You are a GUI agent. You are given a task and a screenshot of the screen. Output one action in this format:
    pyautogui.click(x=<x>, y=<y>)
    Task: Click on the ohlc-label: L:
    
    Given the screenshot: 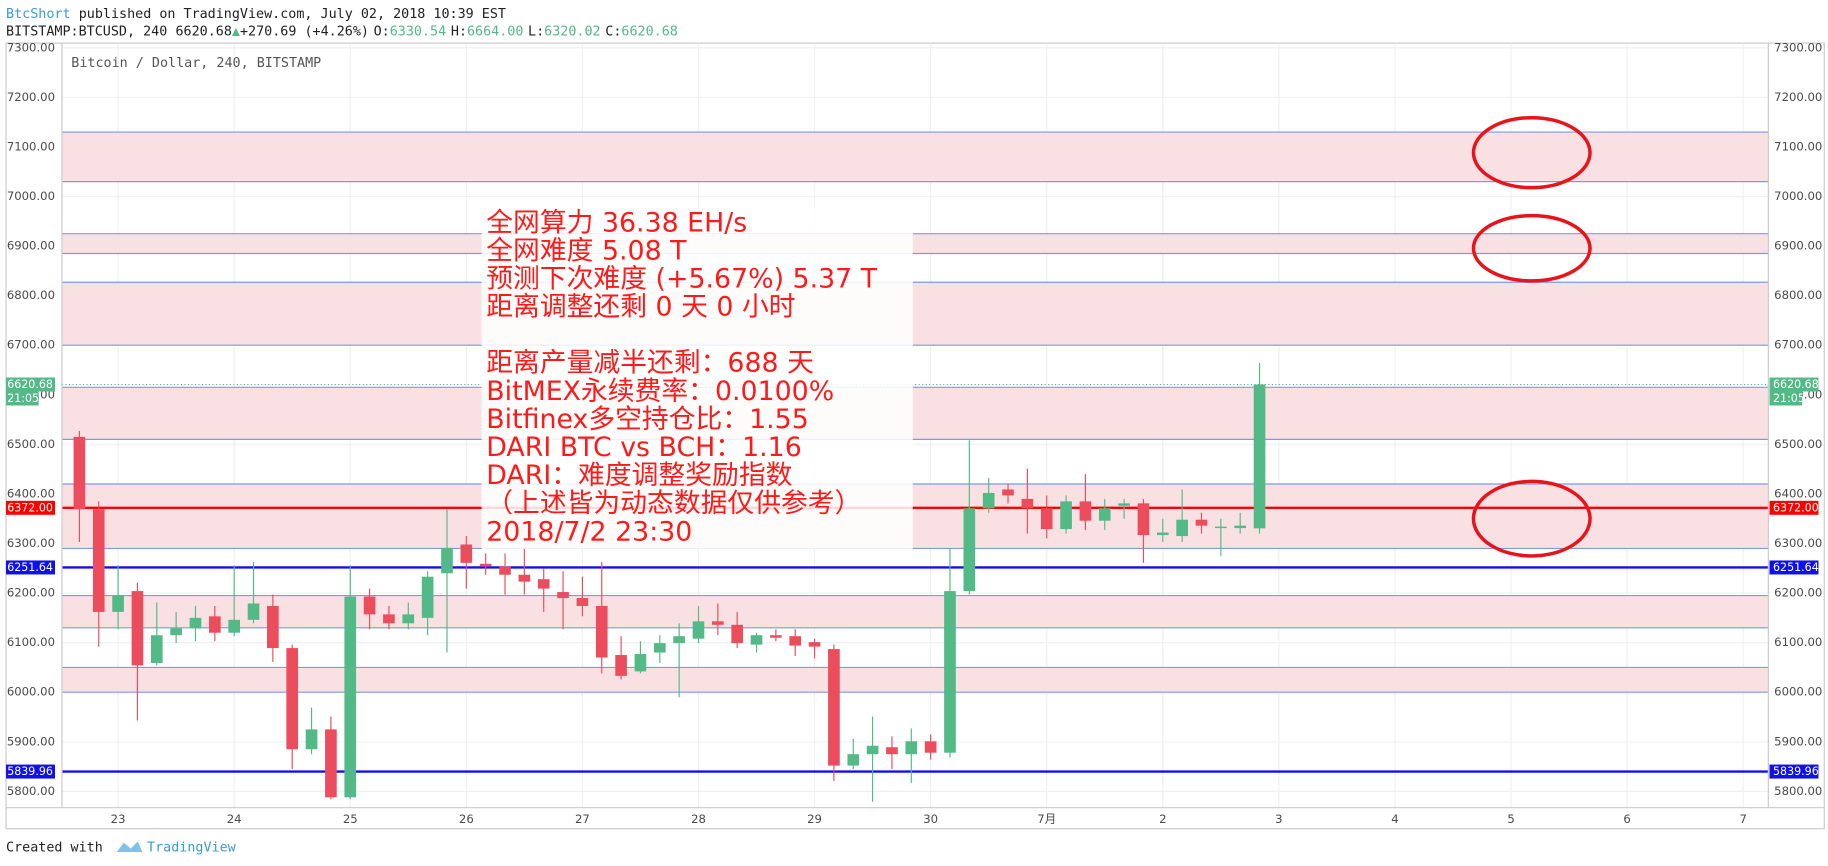 What is the action you would take?
    pyautogui.click(x=536, y=31)
    